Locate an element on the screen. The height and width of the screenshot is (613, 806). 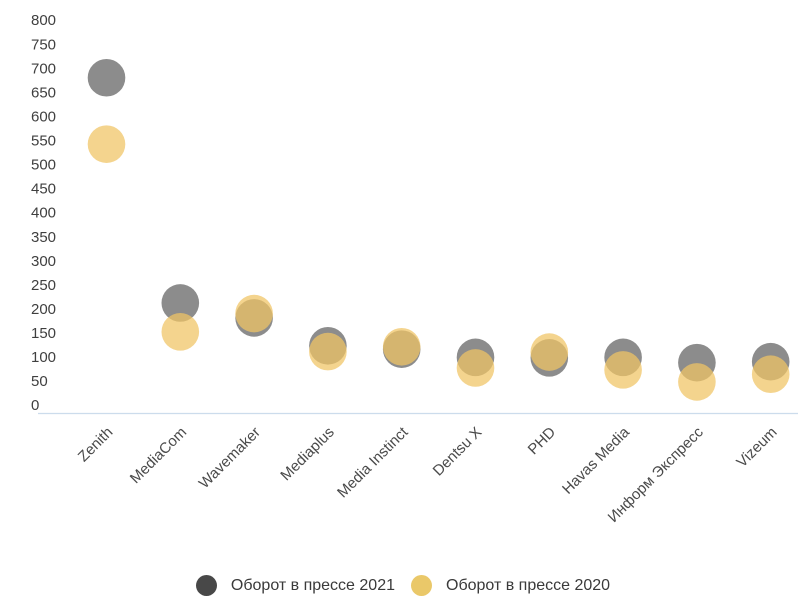
bubble-оборот-в-прессе-2020-zenith is located at coordinates (106, 144).